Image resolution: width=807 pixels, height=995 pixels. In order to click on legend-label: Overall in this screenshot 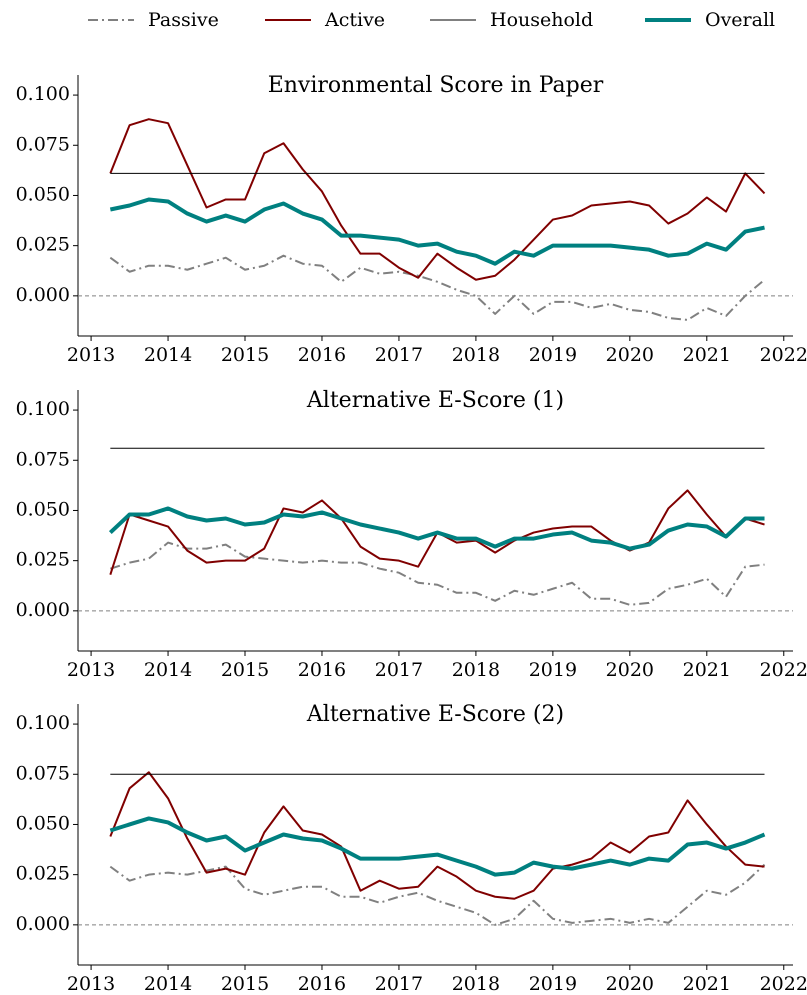, I will do `click(740, 20)`.